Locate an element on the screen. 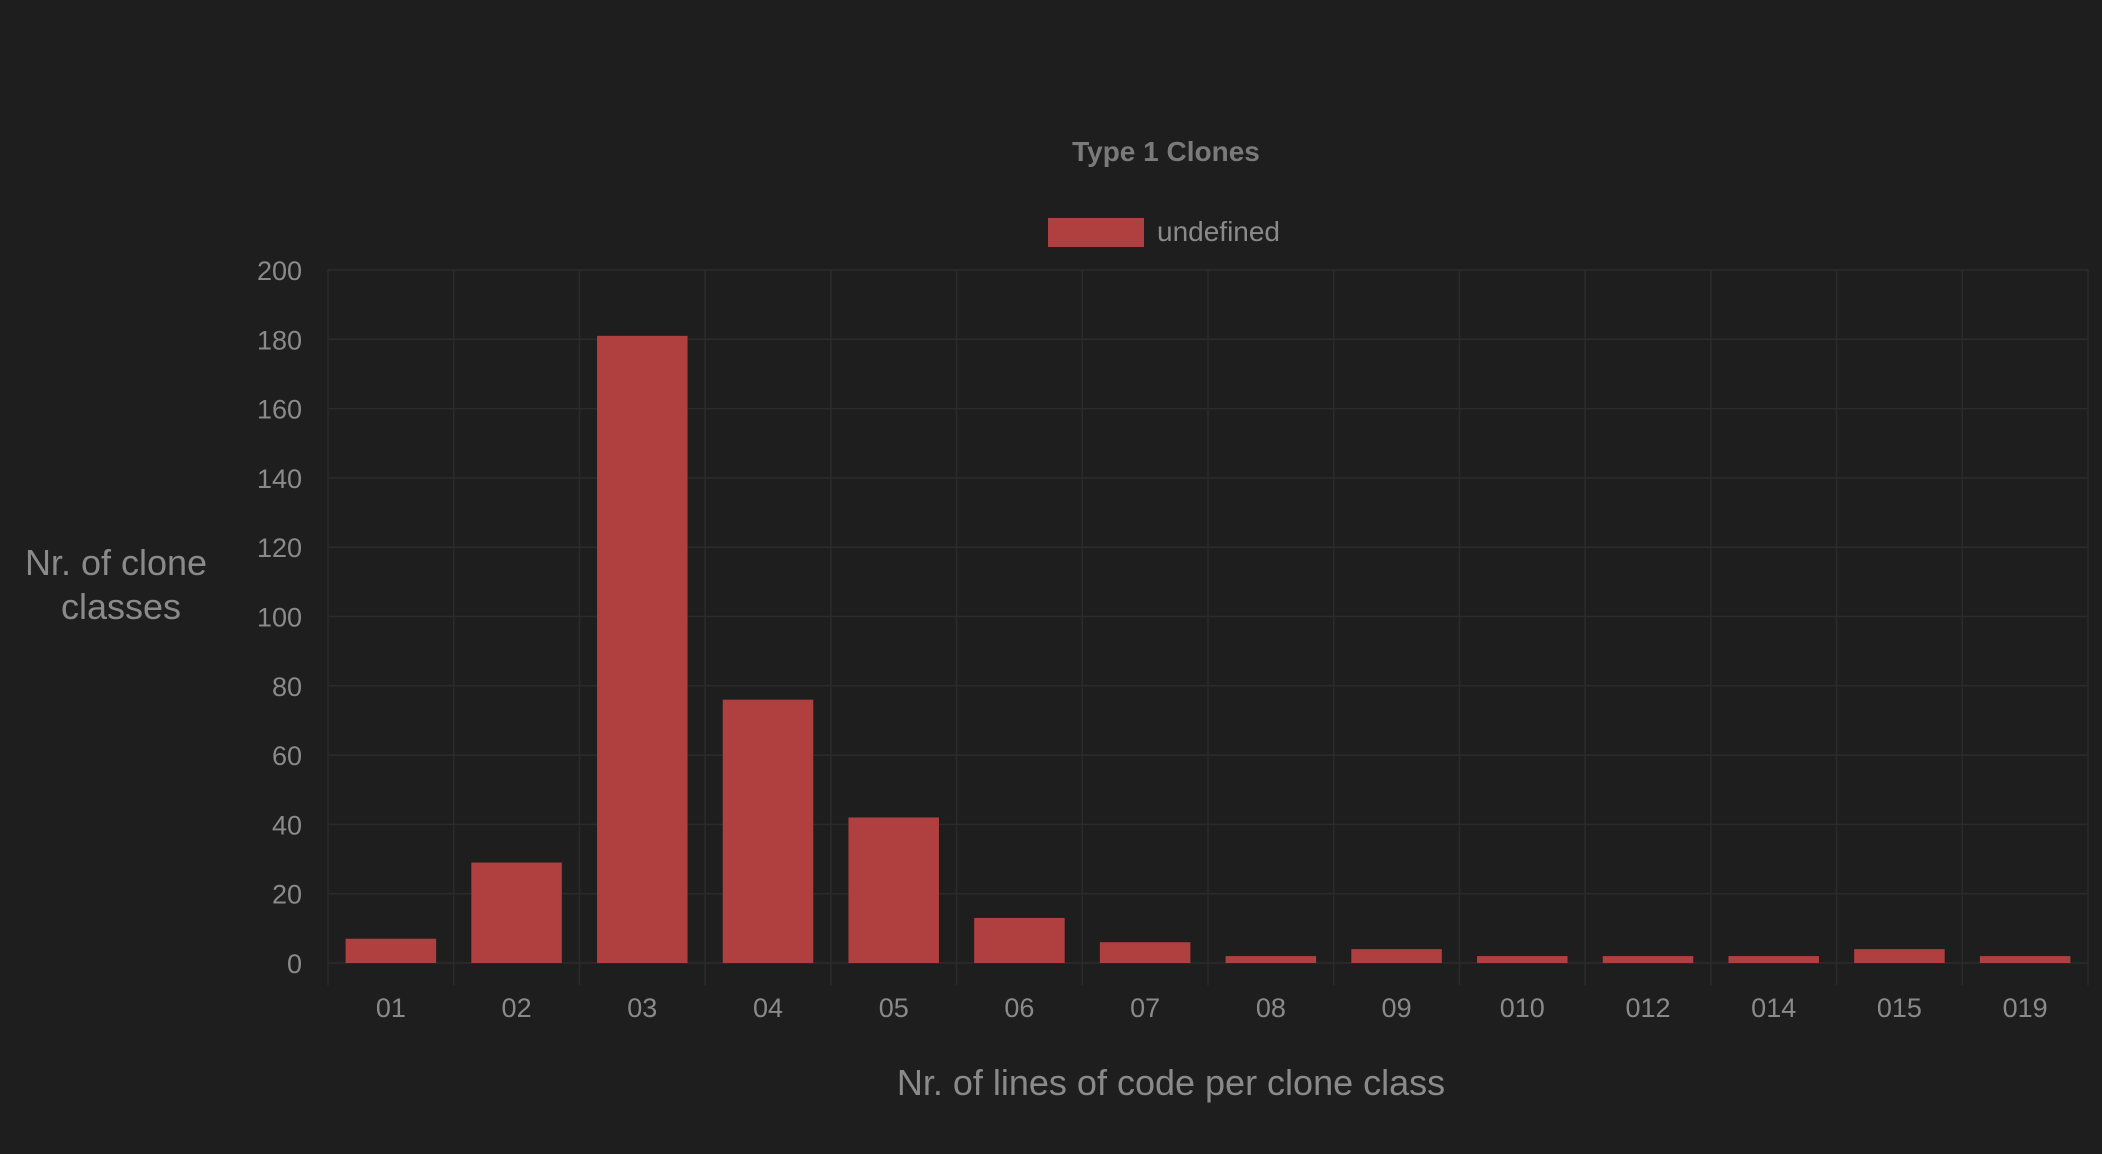 The height and width of the screenshot is (1154, 2102). y-axis-label: Nr. of clone classes is located at coordinates (121, 584).